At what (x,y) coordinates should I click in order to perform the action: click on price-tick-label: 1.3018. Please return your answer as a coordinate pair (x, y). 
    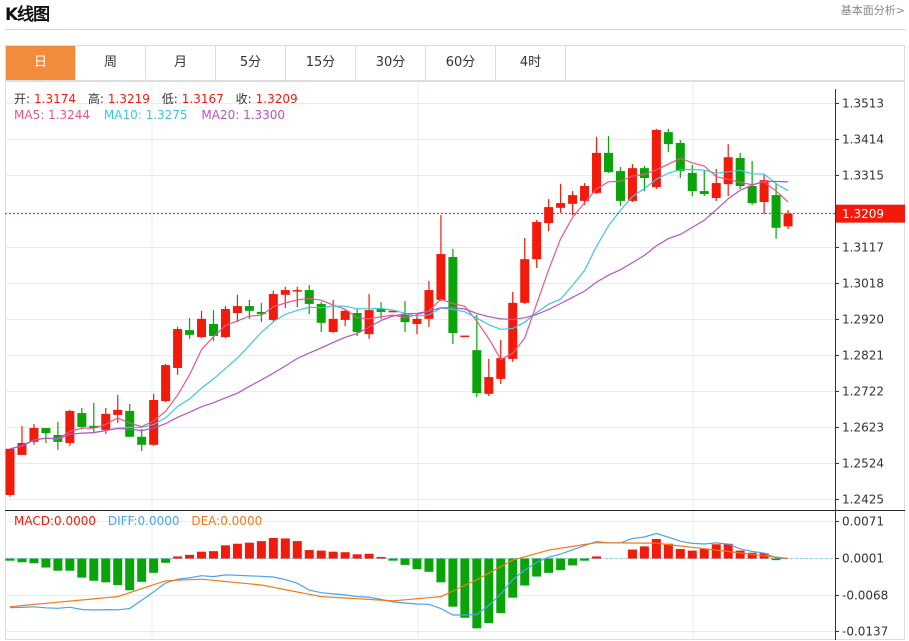
    Looking at the image, I should click on (863, 284).